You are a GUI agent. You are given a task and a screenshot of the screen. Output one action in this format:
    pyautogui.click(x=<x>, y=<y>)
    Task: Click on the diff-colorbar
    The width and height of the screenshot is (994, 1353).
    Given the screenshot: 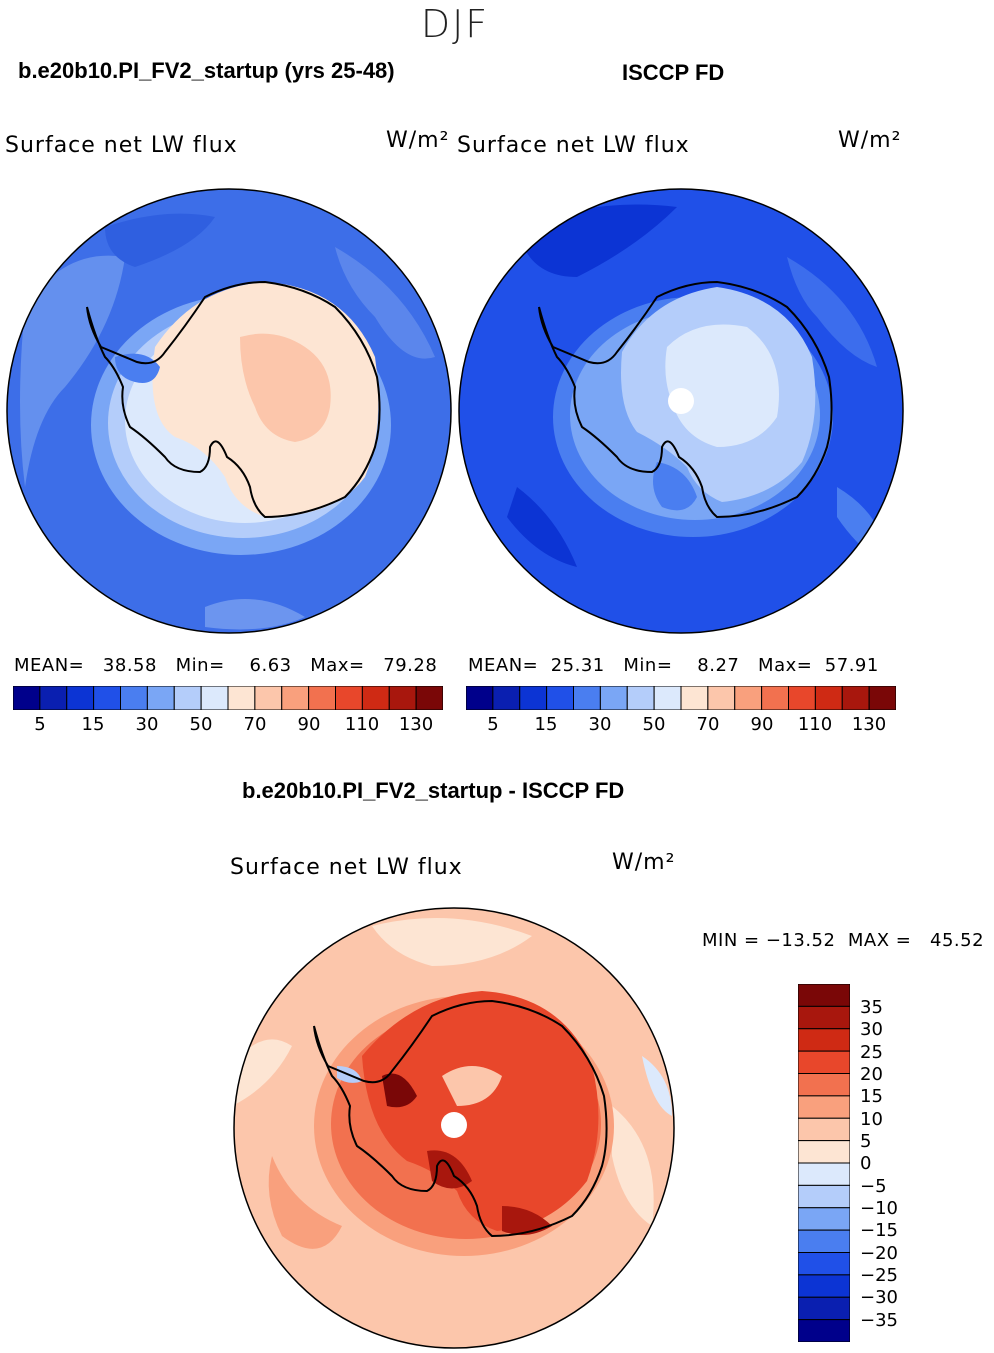 What is the action you would take?
    pyautogui.click(x=824, y=1163)
    